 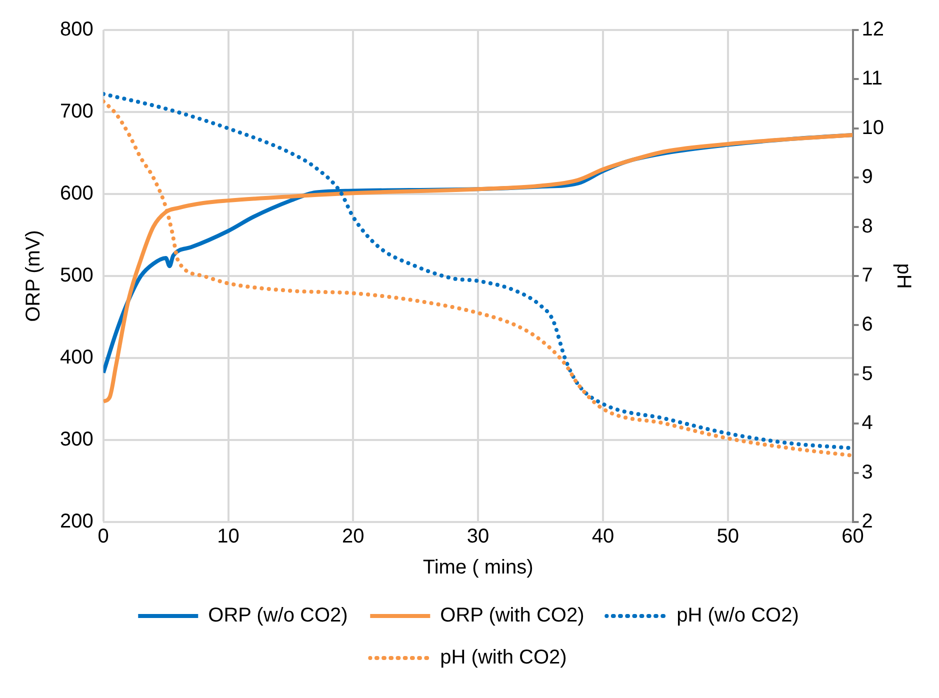 What do you see at coordinates (33, 276) in the screenshot?
I see `y-axis-title: ORP (mV)` at bounding box center [33, 276].